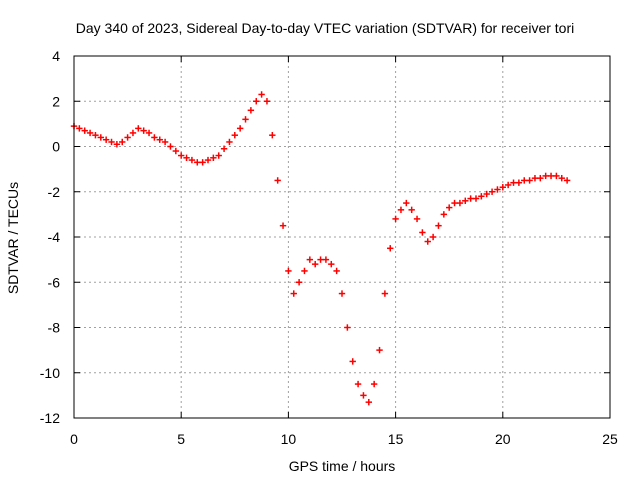 The height and width of the screenshot is (480, 640). What do you see at coordinates (610, 439) in the screenshot?
I see `x-tick-label: 25` at bounding box center [610, 439].